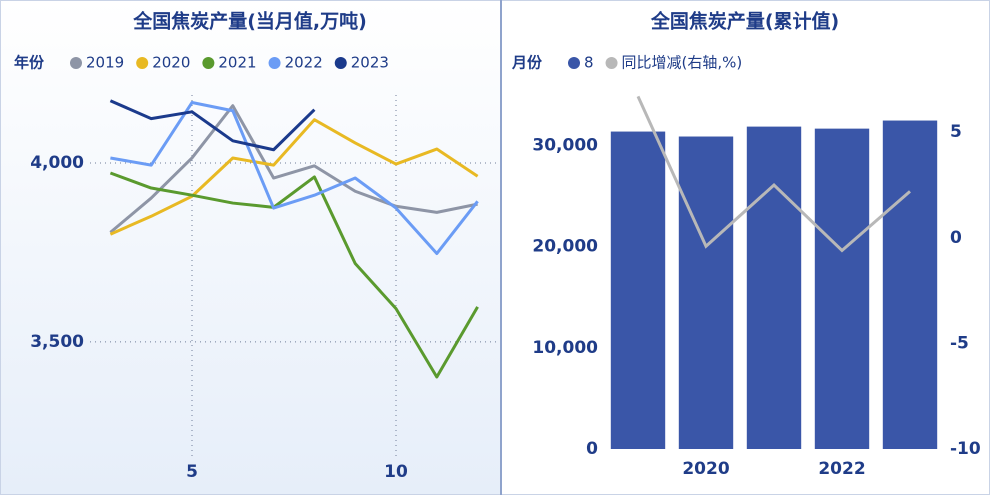  I want to click on y2-tick-label: 0, so click(956, 238).